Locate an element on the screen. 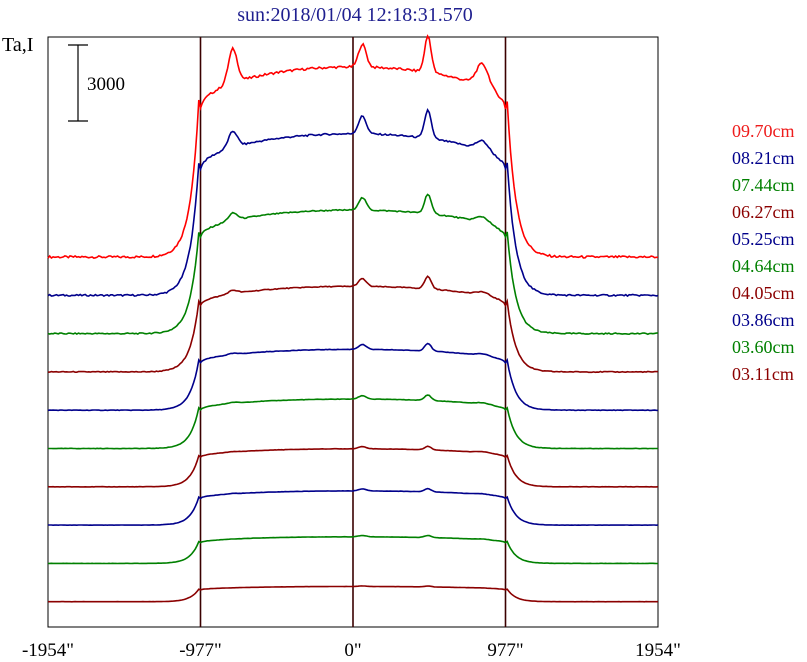 This screenshot has width=807, height=662. legend-item-8: 03.60cm is located at coordinates (763, 347).